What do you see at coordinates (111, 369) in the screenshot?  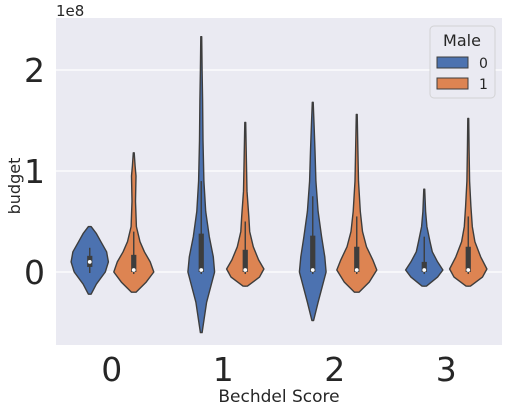 I see `x-tick-label: 0` at bounding box center [111, 369].